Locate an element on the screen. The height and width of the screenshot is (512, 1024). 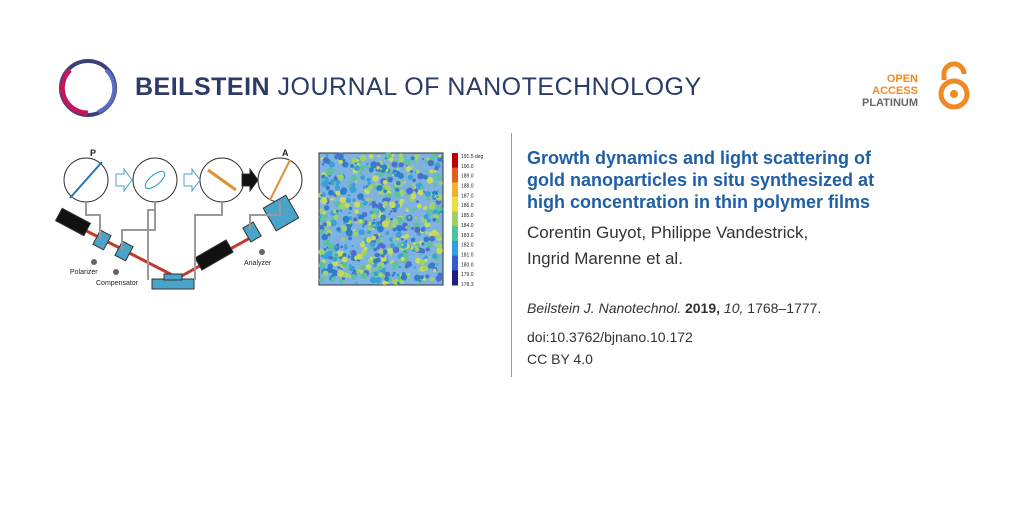
figure-label: Analyzer is located at coordinates (258, 263).